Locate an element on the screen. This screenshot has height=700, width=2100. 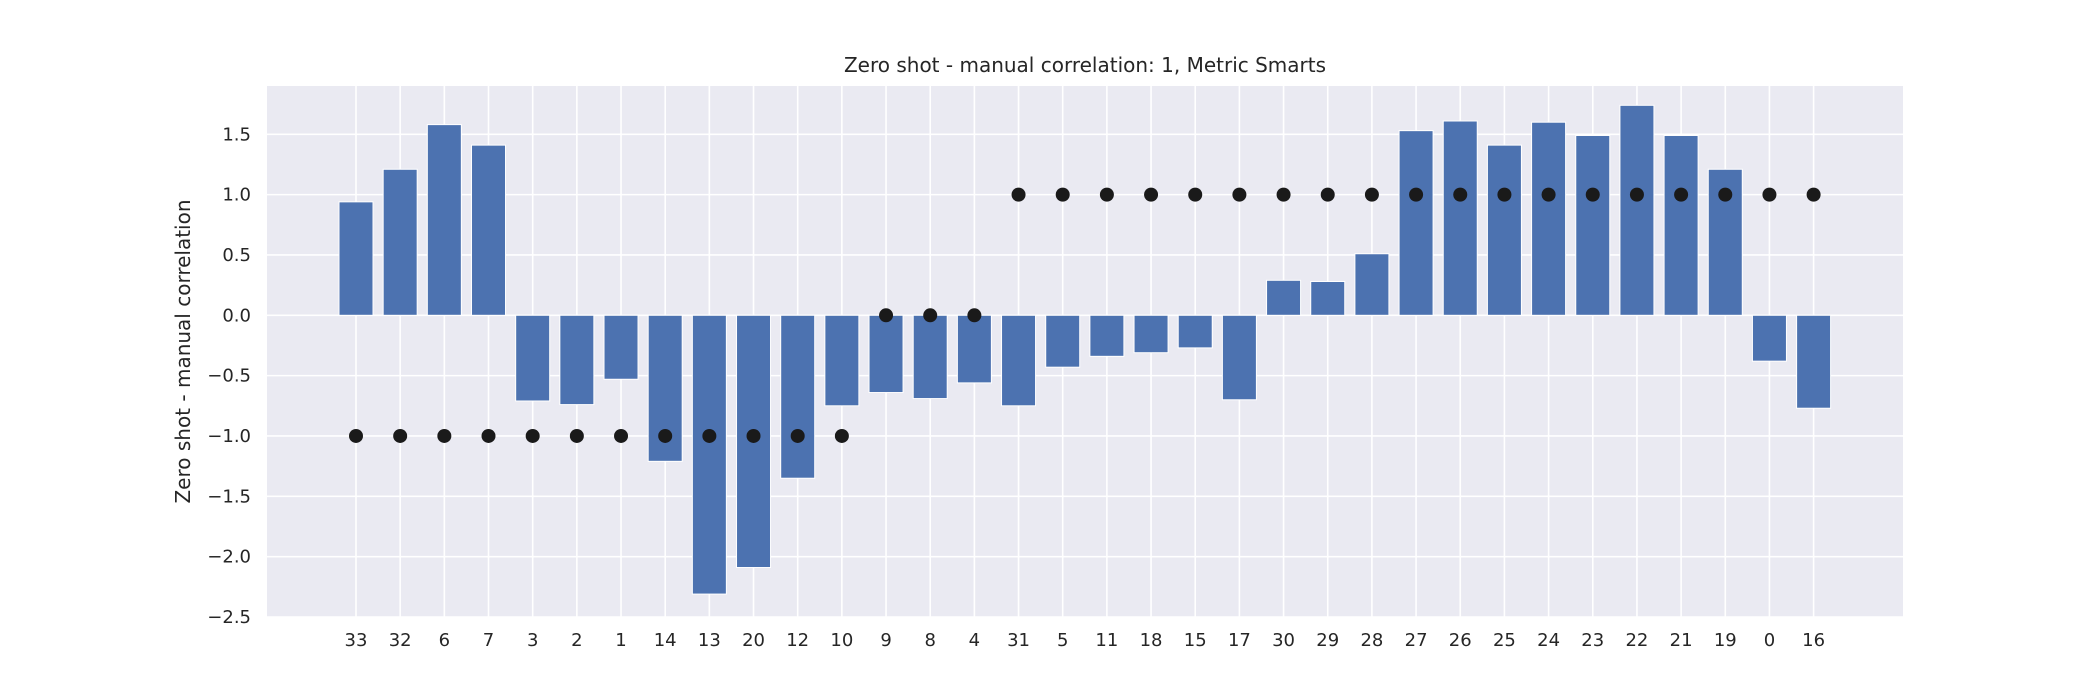
x-tick-label: 6 is located at coordinates (444, 640).